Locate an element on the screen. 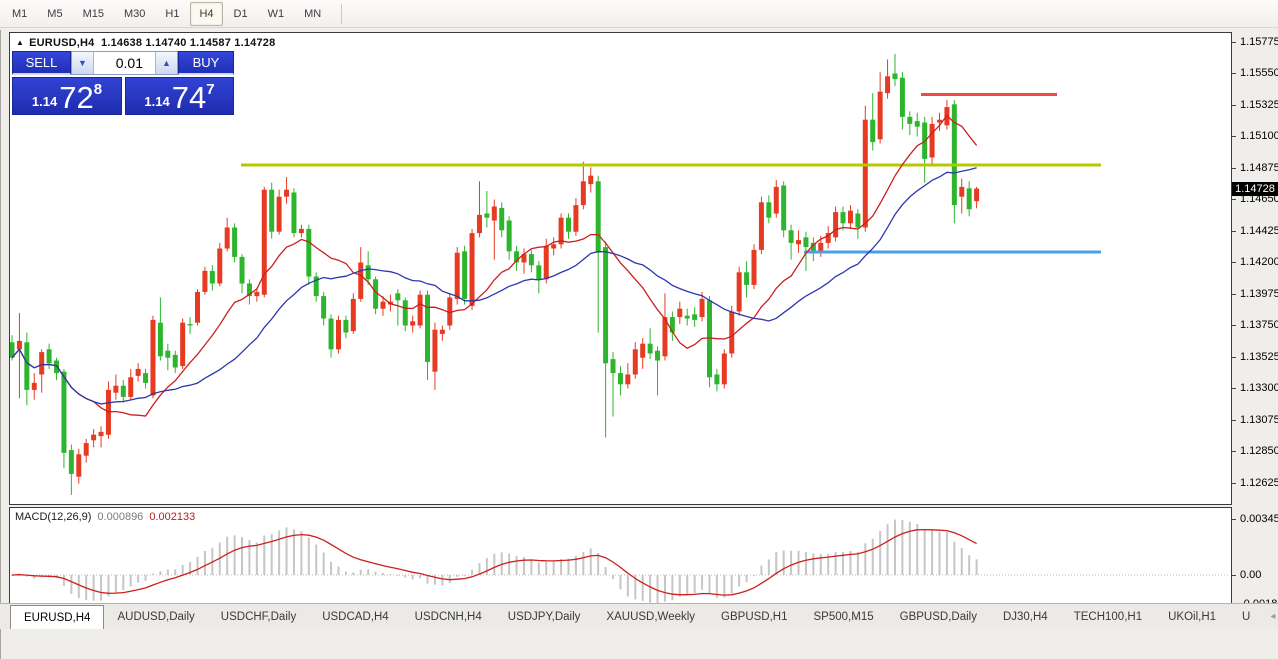 Image resolution: width=1278 pixels, height=659 pixels. timeframe-button-W1: W1 is located at coordinates (276, 13).